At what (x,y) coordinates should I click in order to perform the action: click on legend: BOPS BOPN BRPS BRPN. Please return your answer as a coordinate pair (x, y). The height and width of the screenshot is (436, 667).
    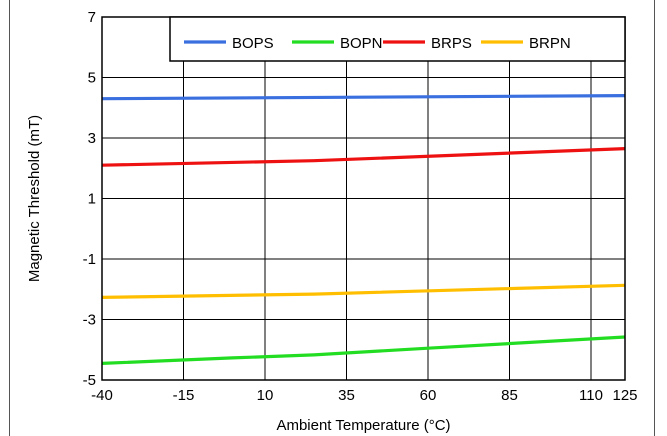
    Looking at the image, I should click on (397, 39).